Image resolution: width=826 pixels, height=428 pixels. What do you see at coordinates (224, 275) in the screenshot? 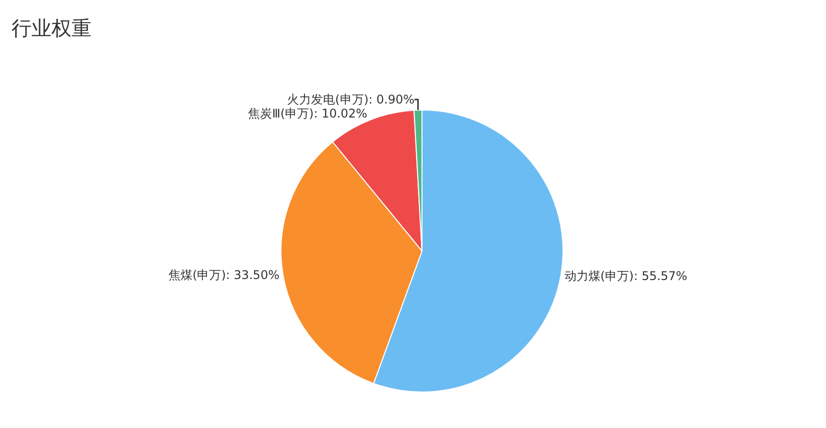
I see `slice-label: 焦煤(申万): 33.50%` at bounding box center [224, 275].